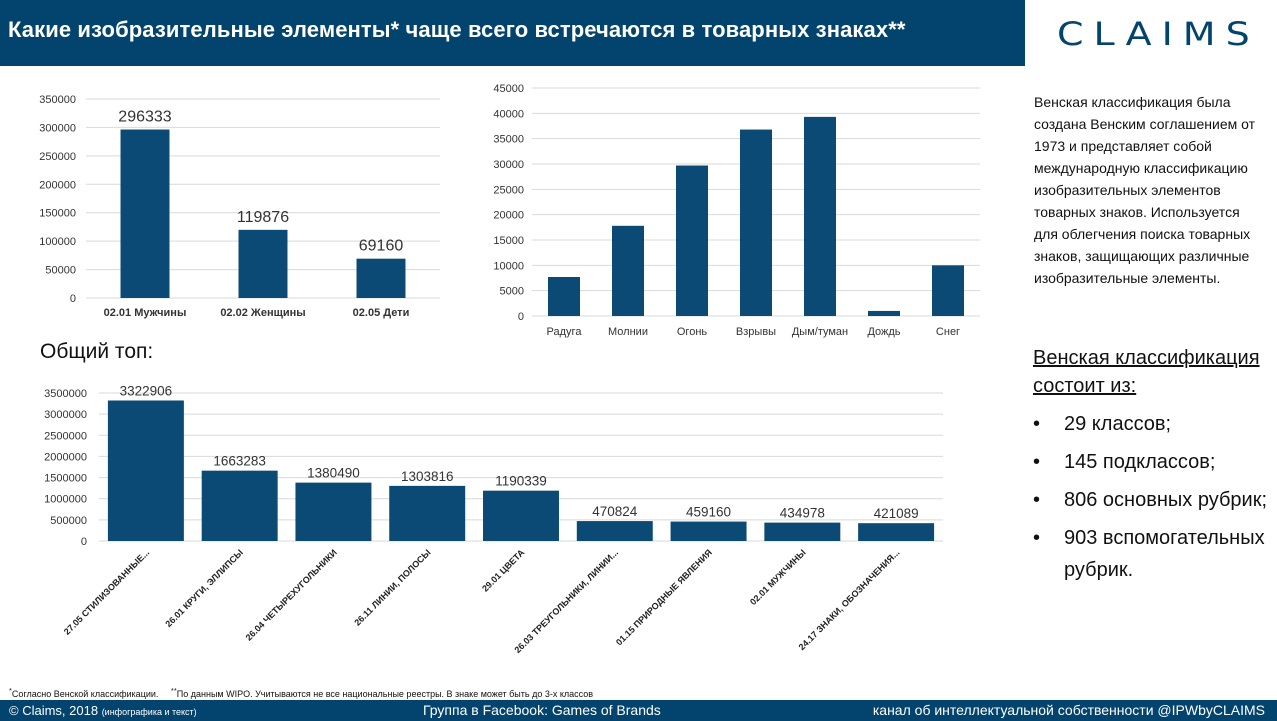 The width and height of the screenshot is (1277, 721). I want to click on data-label: 69160, so click(381, 246).